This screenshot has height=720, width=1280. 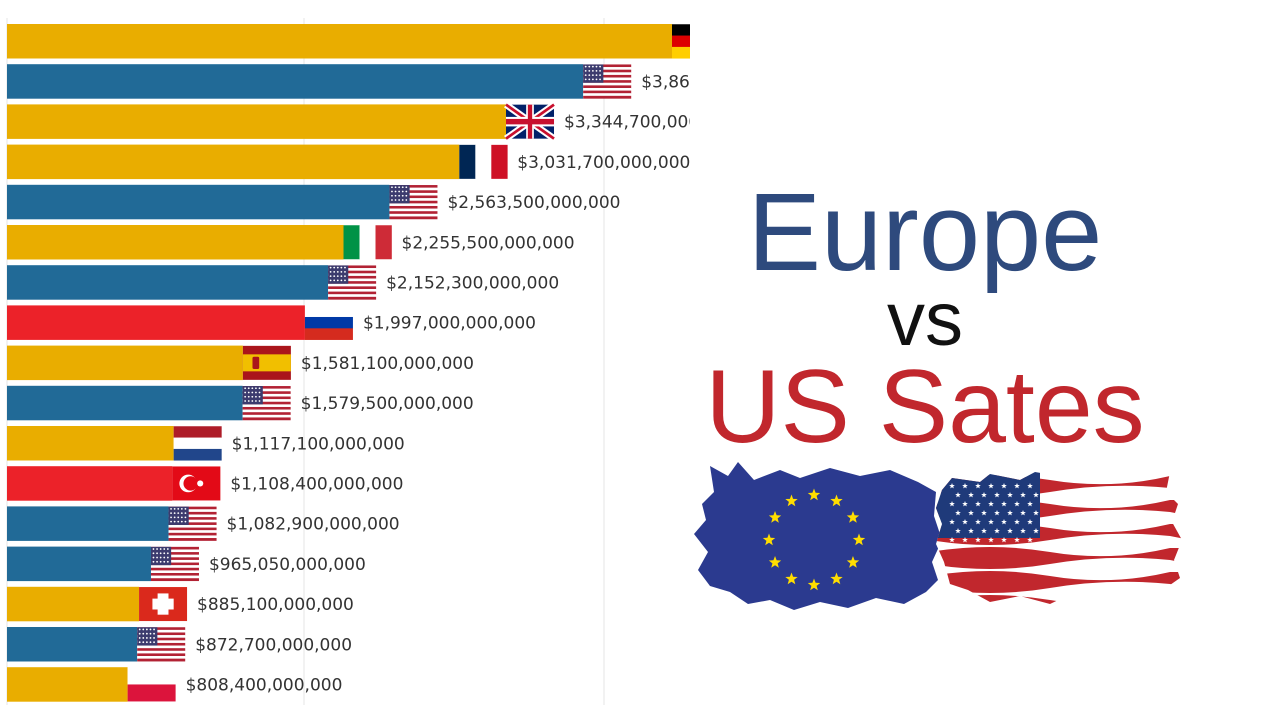 I want to click on bar-row: $885,100,000,000, so click(x=180, y=604).